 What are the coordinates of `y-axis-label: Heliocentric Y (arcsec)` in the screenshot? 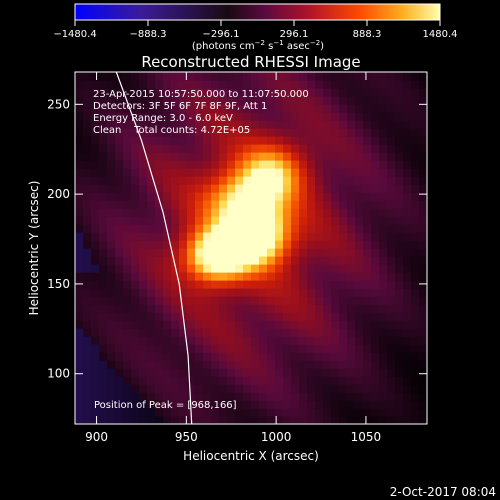 It's located at (34, 248).